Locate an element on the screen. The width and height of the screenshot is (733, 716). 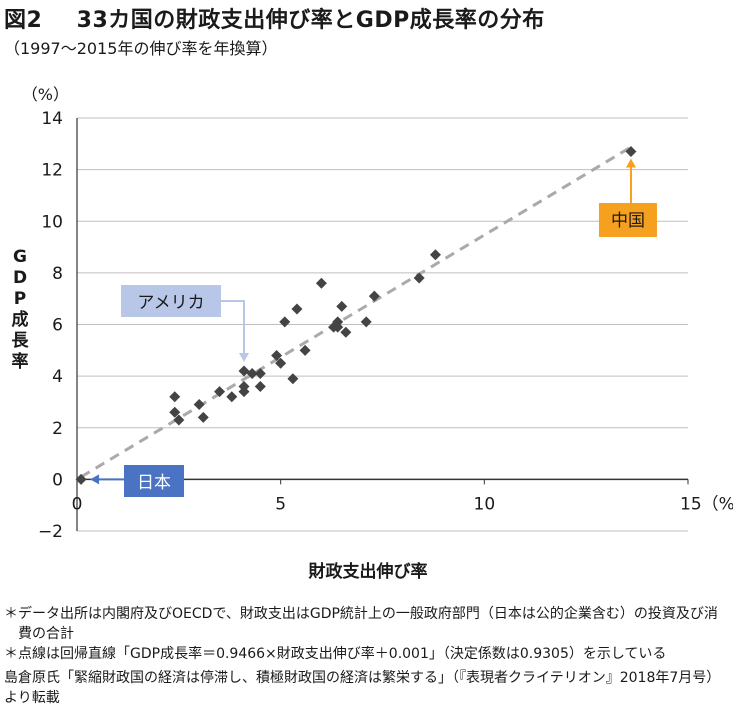
figure-label: 図2 is located at coordinates (23, 20).